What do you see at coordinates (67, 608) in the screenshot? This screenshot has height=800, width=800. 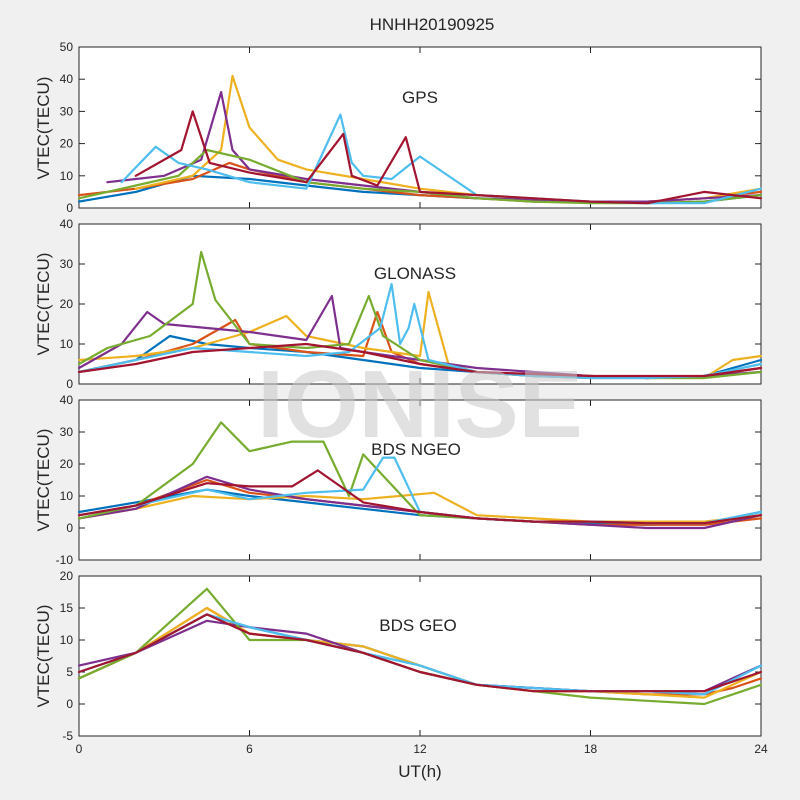 I see `y-tick-label: 15` at bounding box center [67, 608].